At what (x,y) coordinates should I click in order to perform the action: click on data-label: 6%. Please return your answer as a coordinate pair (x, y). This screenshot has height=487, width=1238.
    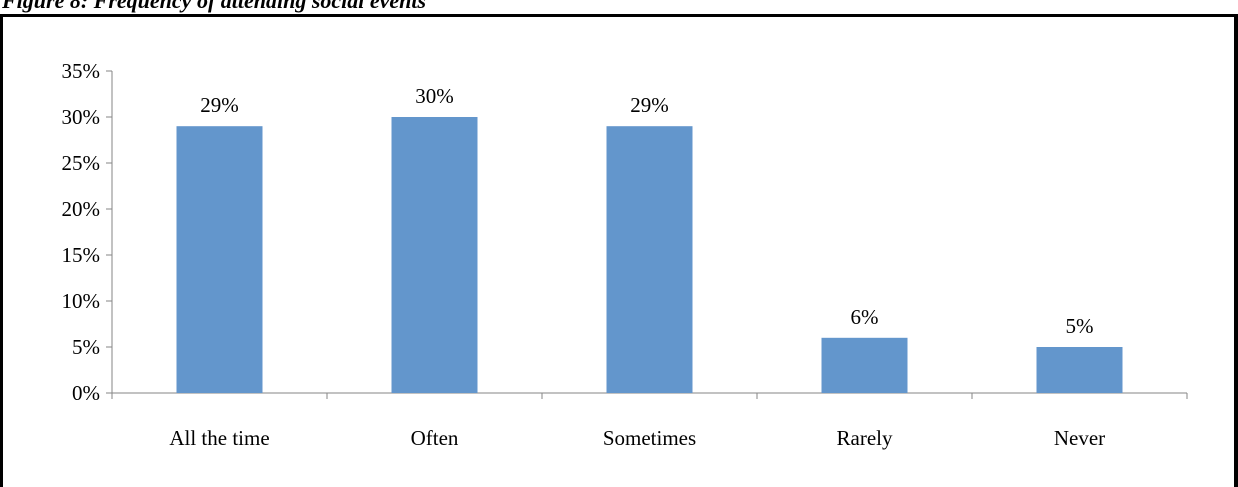
    Looking at the image, I should click on (865, 317).